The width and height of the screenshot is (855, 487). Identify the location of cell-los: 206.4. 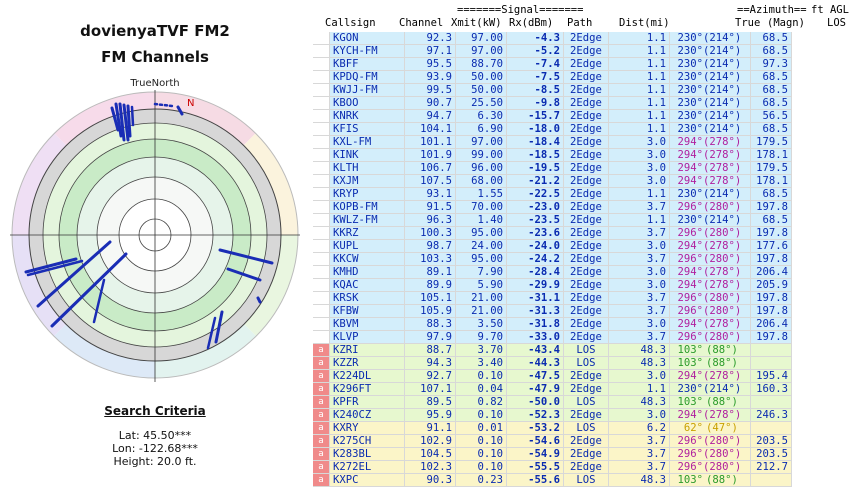
(771, 324).